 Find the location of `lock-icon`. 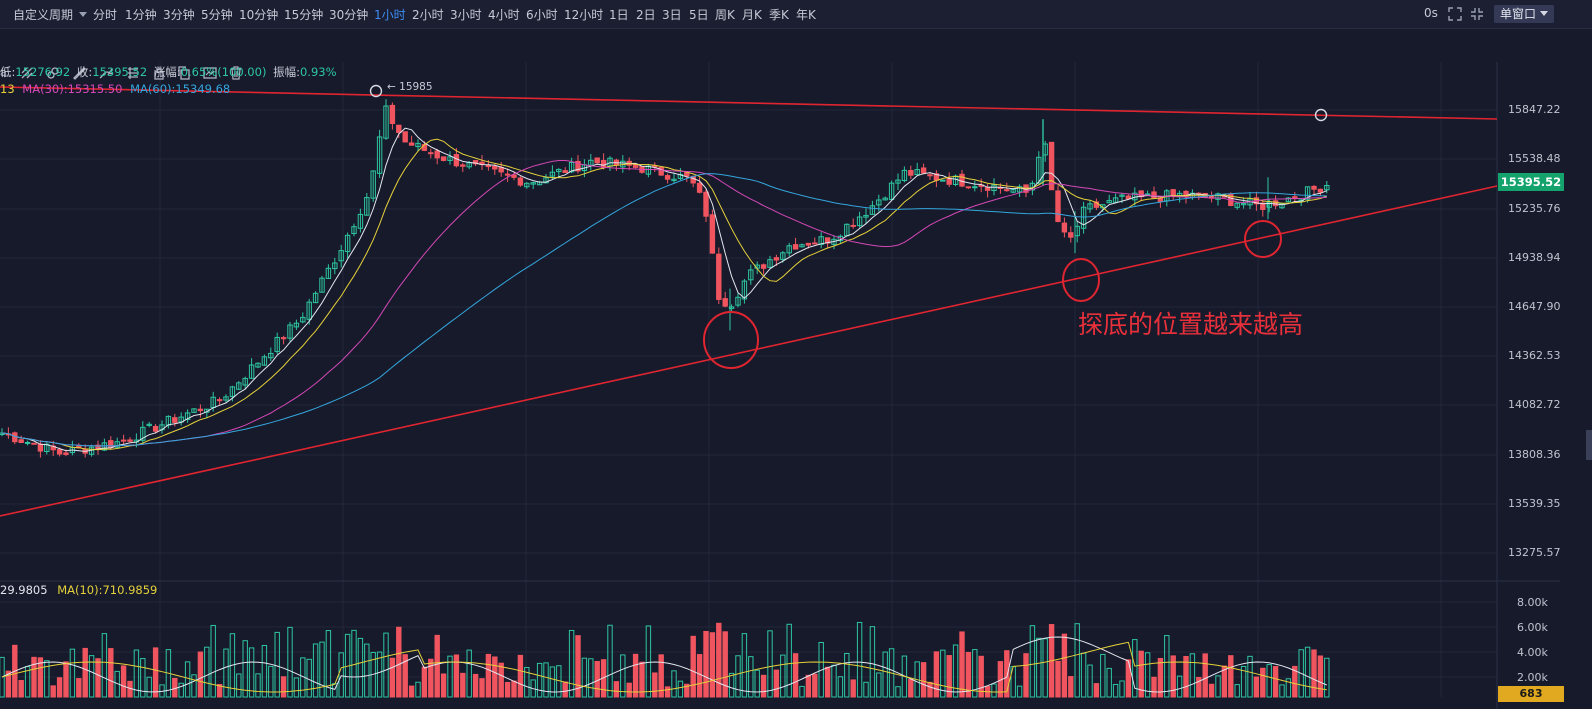

lock-icon is located at coordinates (159, 73).